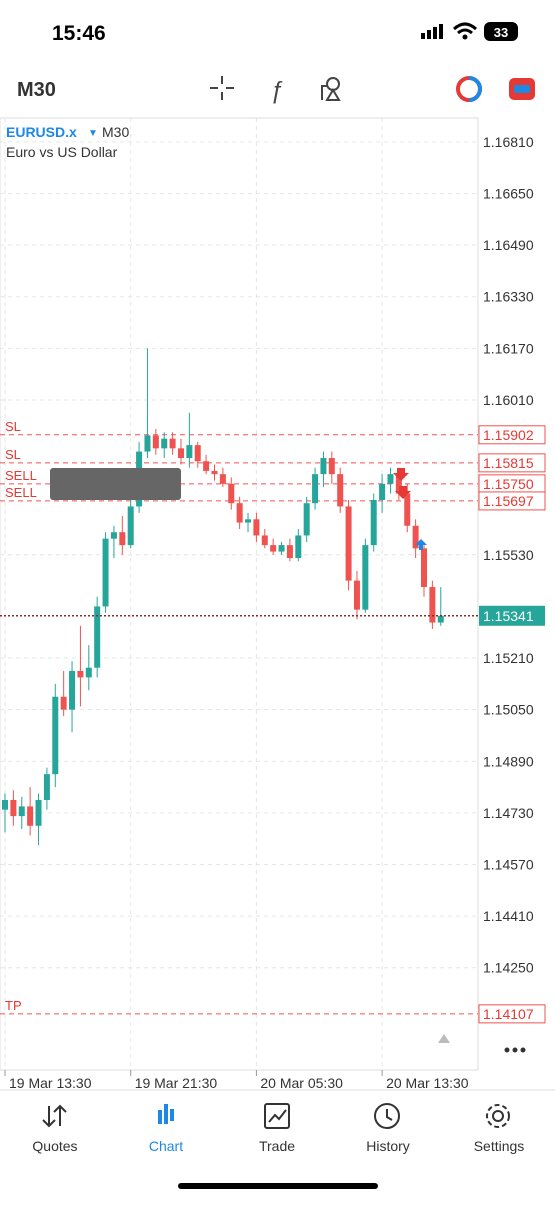 The height and width of the screenshot is (1205, 555). I want to click on y-tick-label: 1.16170, so click(508, 348).